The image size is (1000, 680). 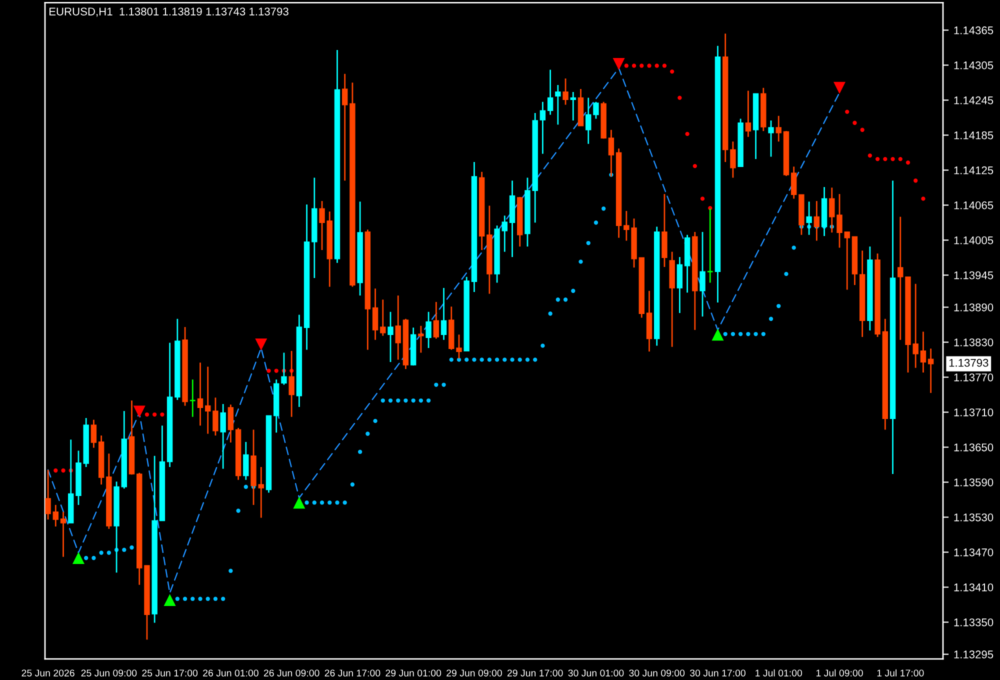 What do you see at coordinates (974, 447) in the screenshot?
I see `y-tick-label: 1.13650` at bounding box center [974, 447].